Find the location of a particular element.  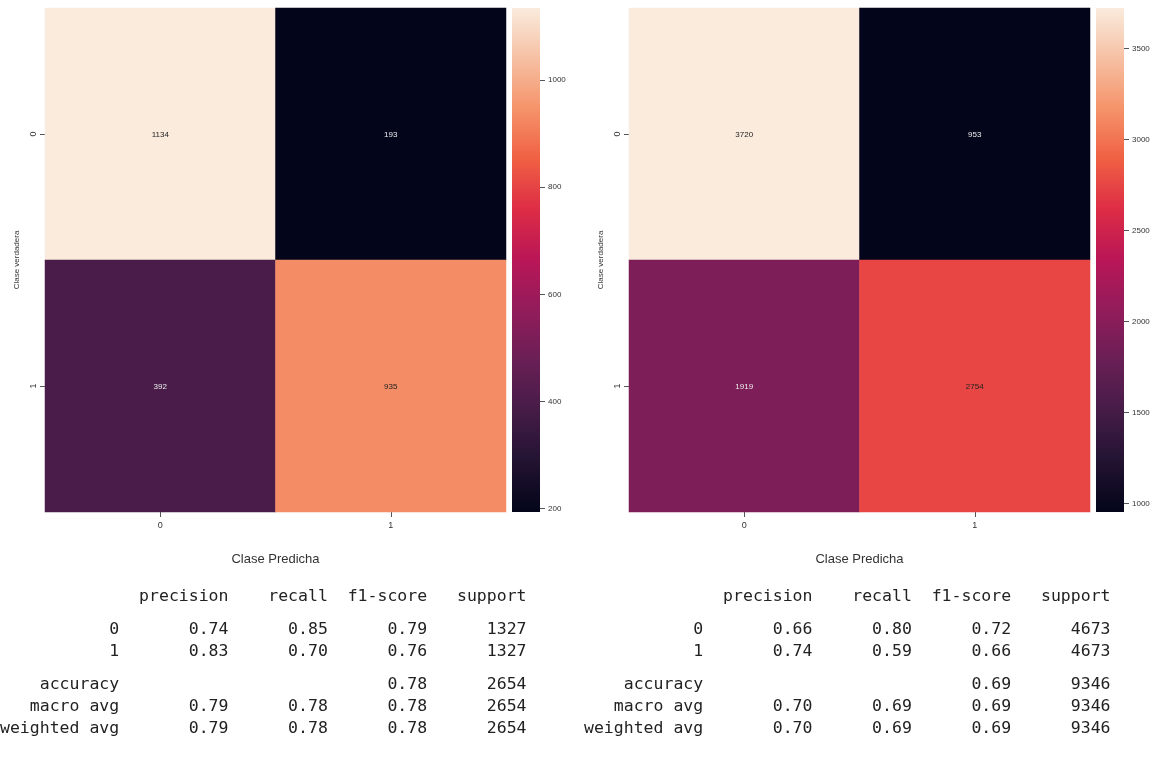

data-label: 193 is located at coordinates (391, 134).